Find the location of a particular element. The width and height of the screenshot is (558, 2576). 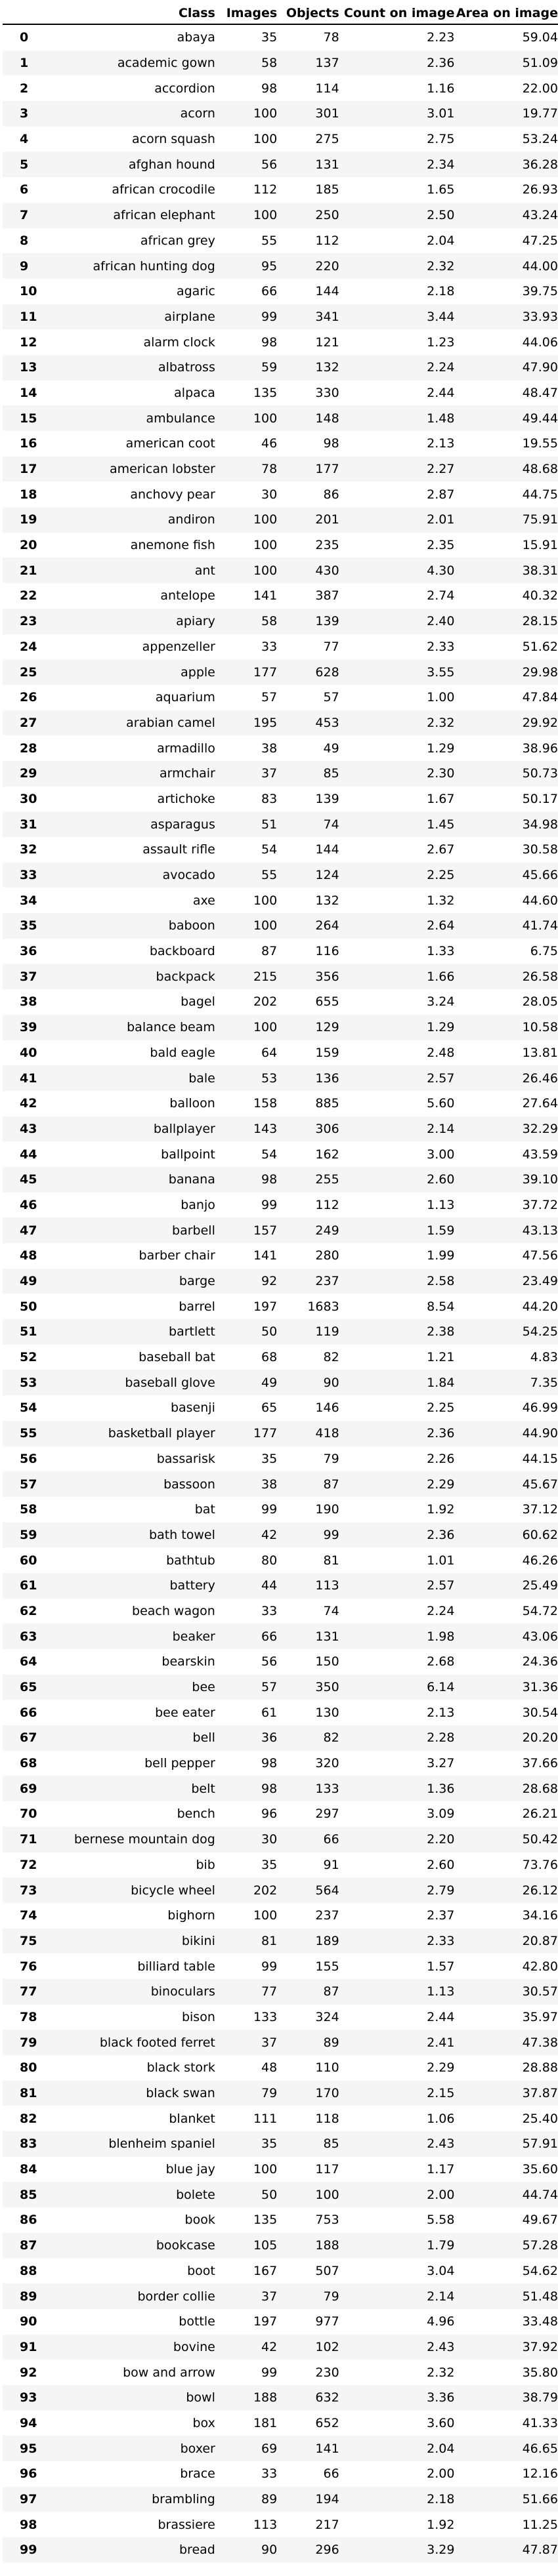

count-on-image: 3.00 is located at coordinates (441, 1154).